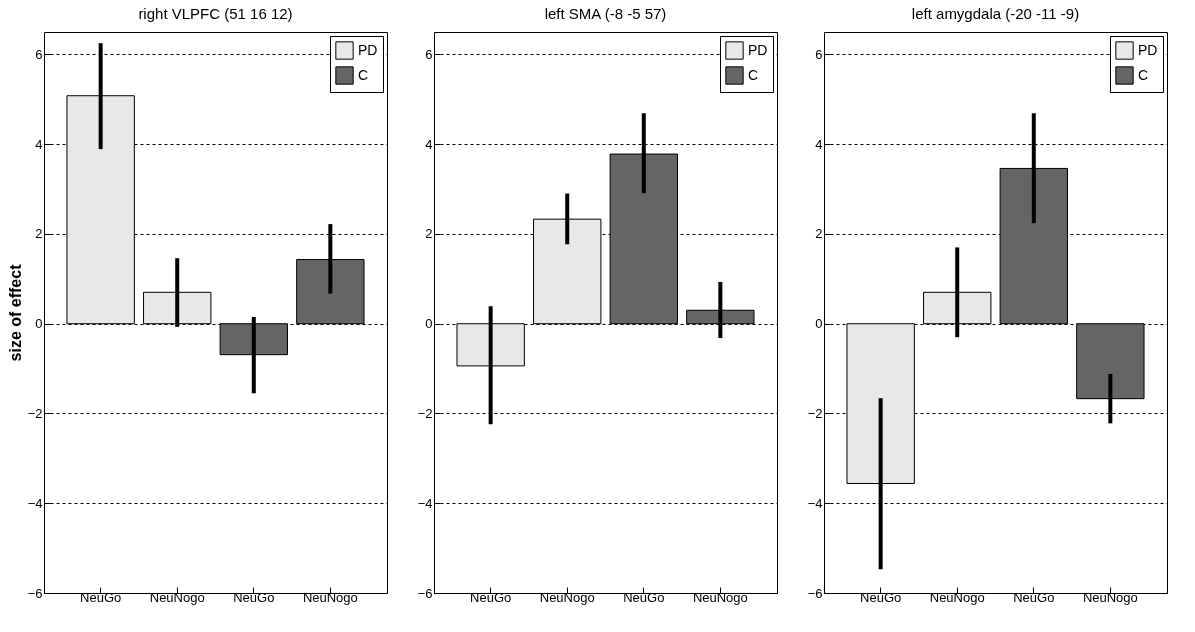  Describe the element at coordinates (215, 13) in the screenshot. I see `chart-title: right VLPFC (51 16 12)` at that location.